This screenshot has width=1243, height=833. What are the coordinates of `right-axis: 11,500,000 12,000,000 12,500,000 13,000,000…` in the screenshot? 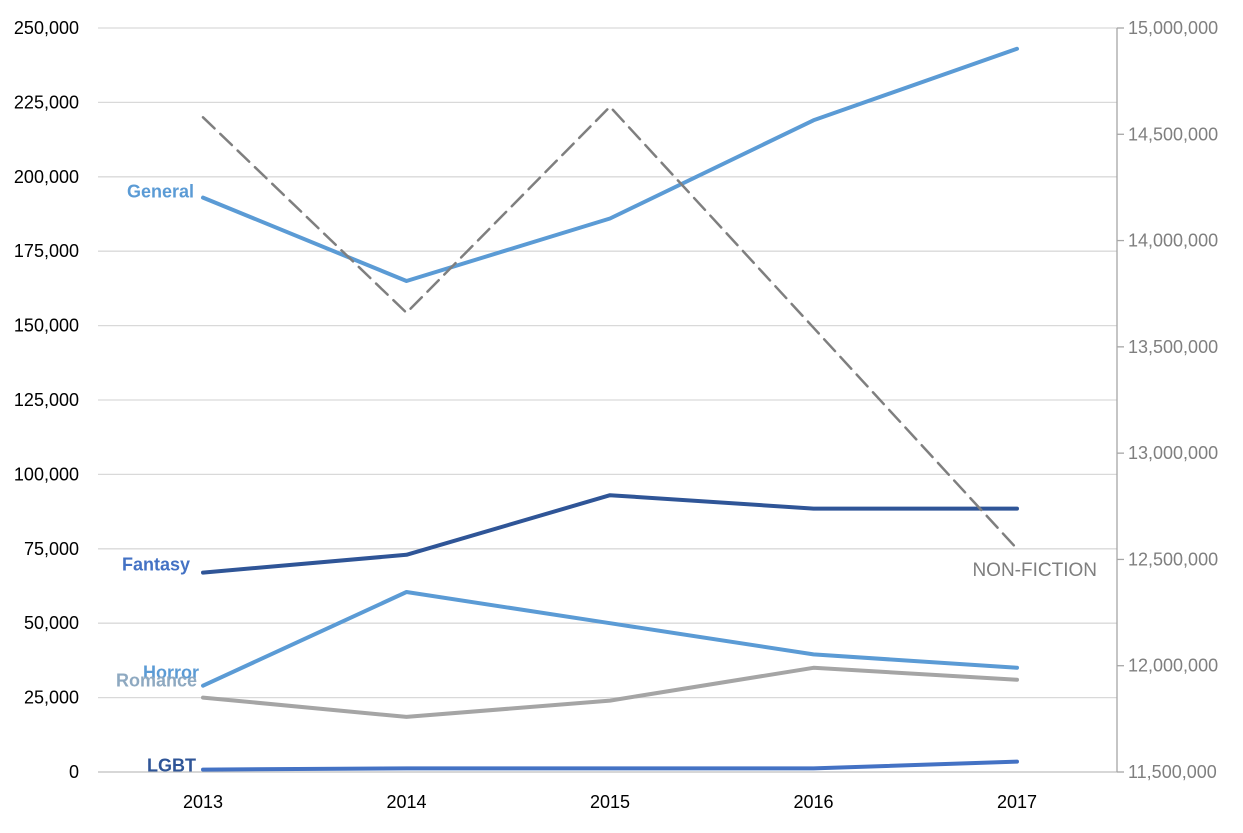 It's located at (1167, 400).